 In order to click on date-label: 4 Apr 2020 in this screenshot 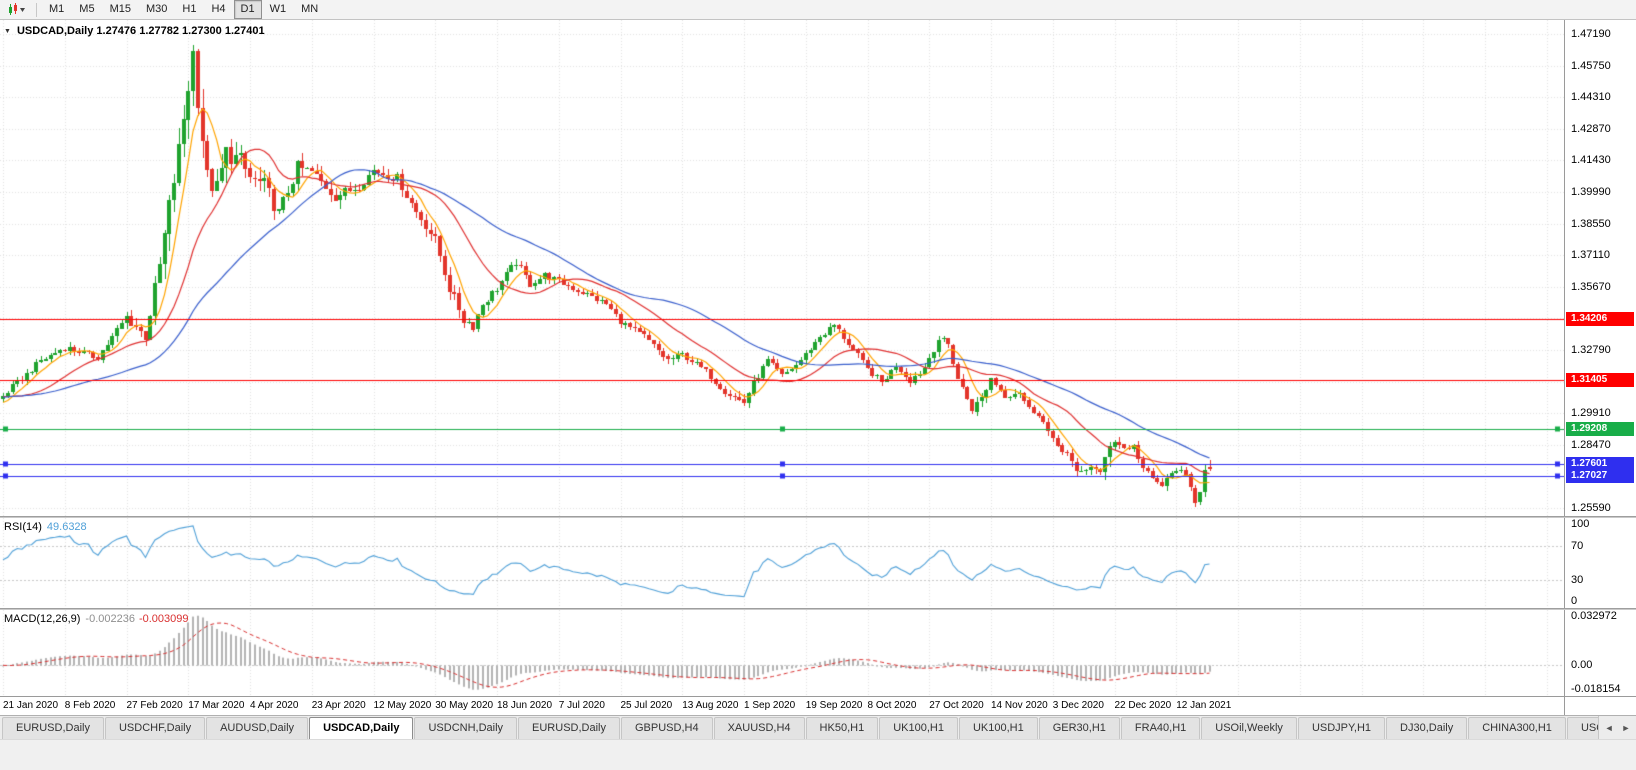, I will do `click(274, 705)`.